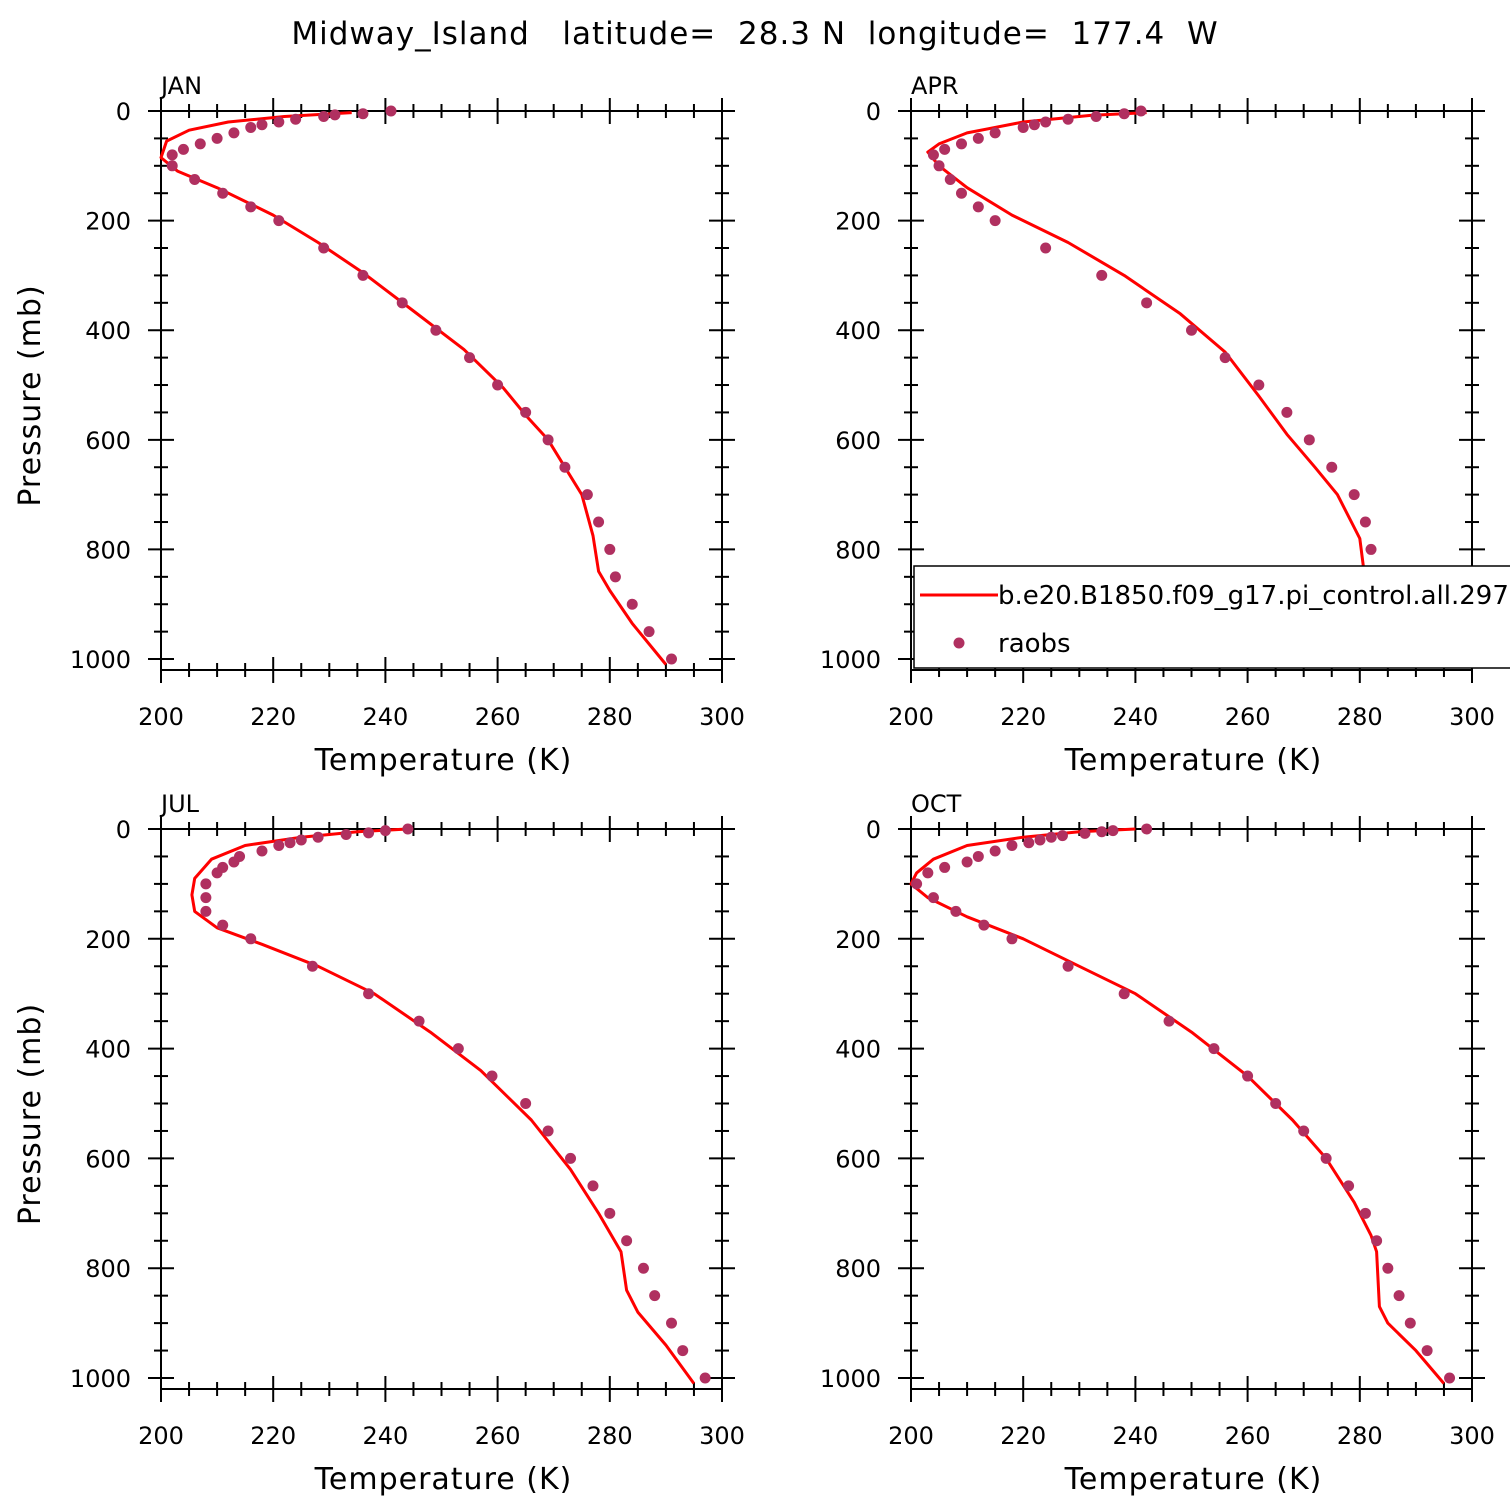  What do you see at coordinates (873, 830) in the screenshot?
I see `y-tick-label: 0` at bounding box center [873, 830].